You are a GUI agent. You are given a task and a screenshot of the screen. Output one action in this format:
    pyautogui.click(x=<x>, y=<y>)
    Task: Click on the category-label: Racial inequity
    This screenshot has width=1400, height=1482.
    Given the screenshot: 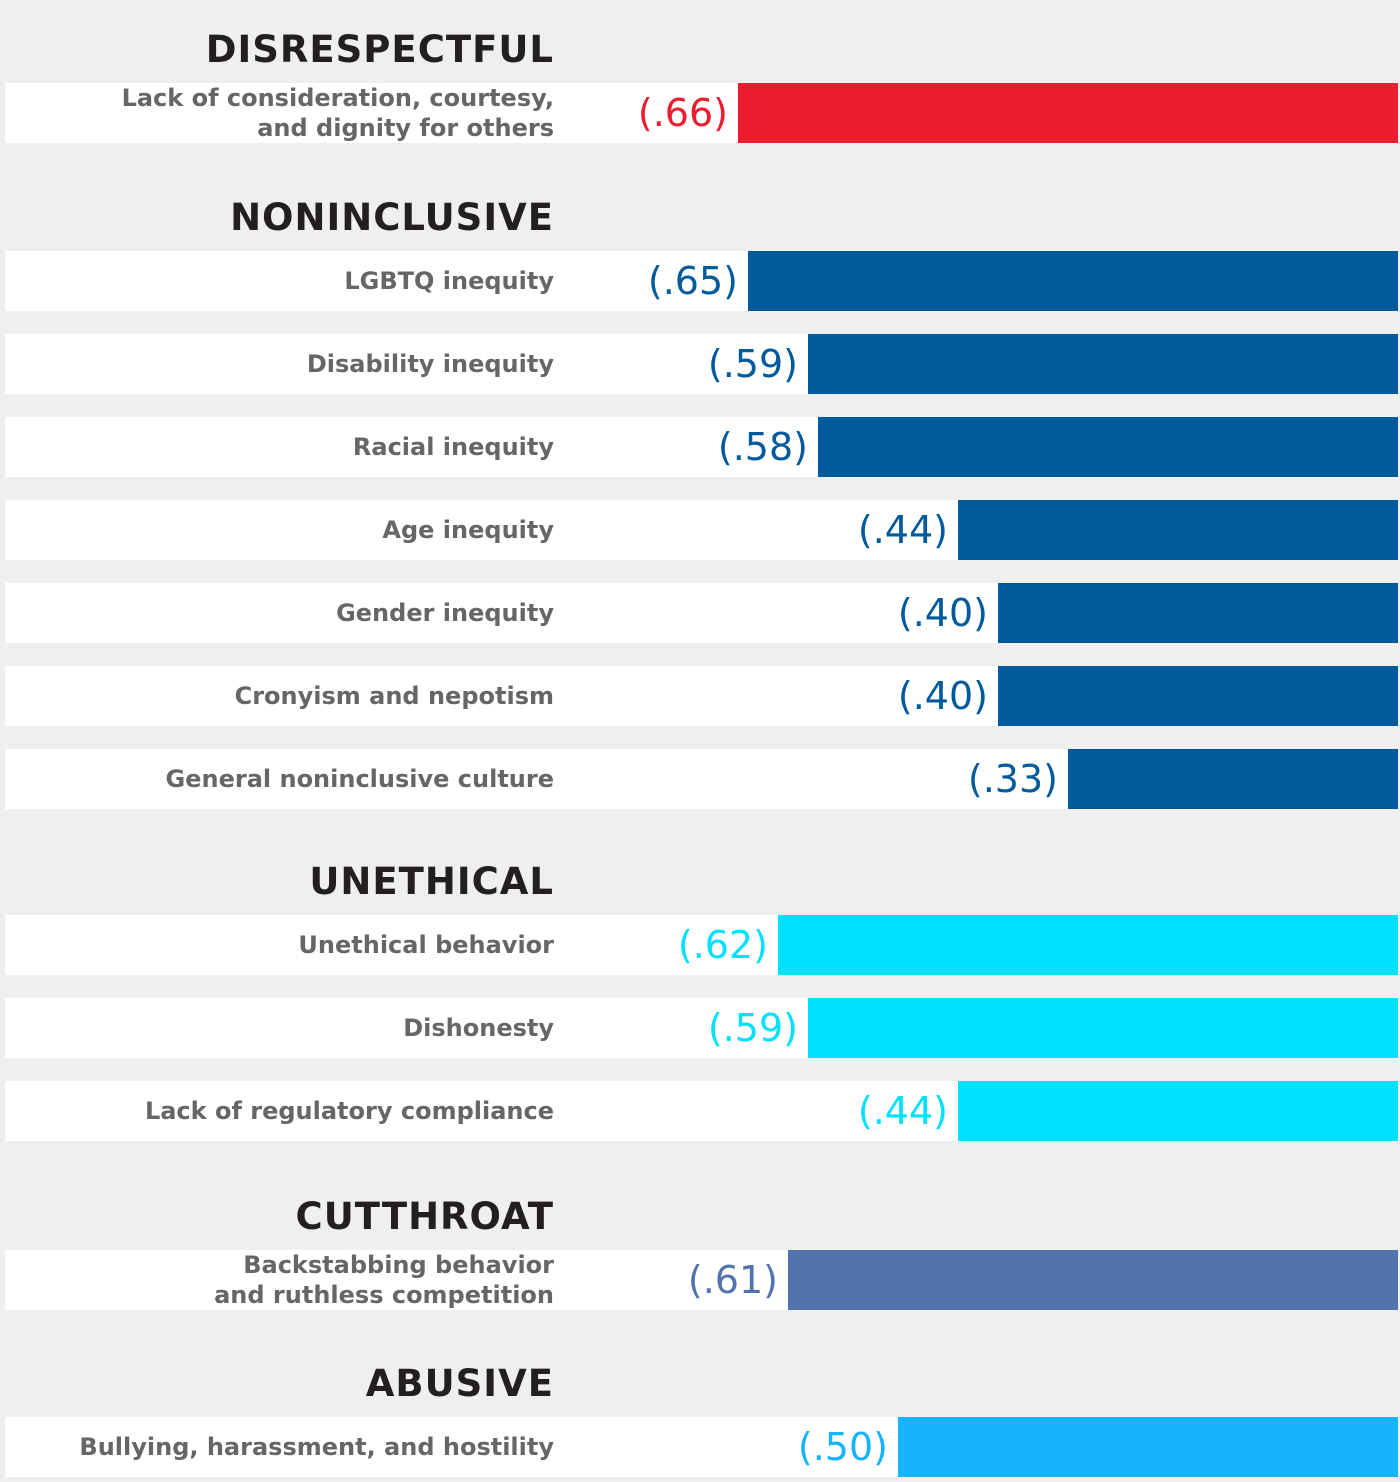 What is the action you would take?
    pyautogui.click(x=277, y=447)
    